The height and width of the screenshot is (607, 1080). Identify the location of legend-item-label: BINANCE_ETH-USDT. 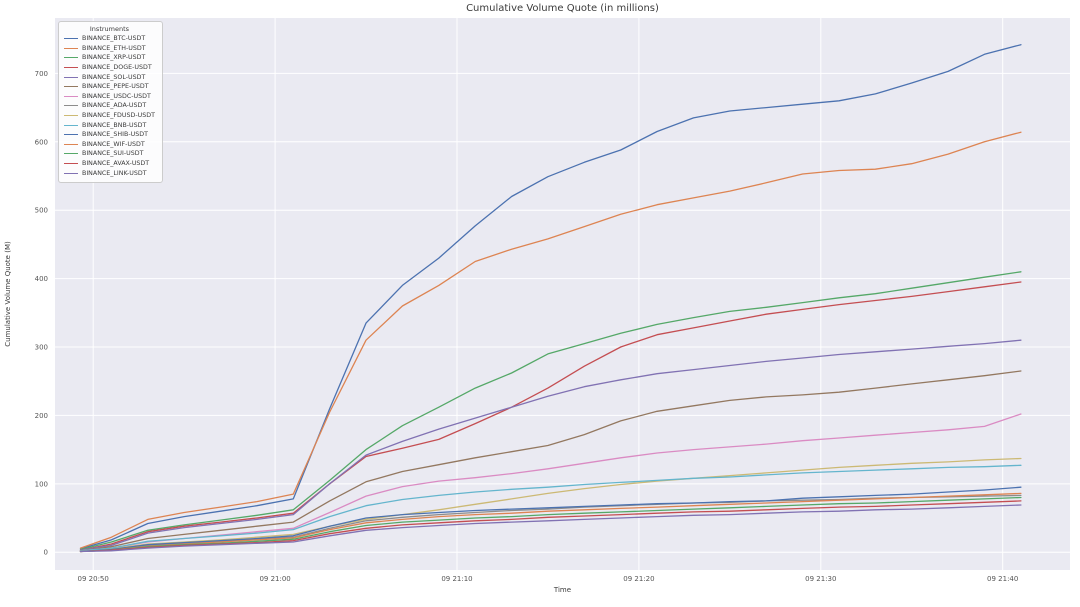
(114, 48).